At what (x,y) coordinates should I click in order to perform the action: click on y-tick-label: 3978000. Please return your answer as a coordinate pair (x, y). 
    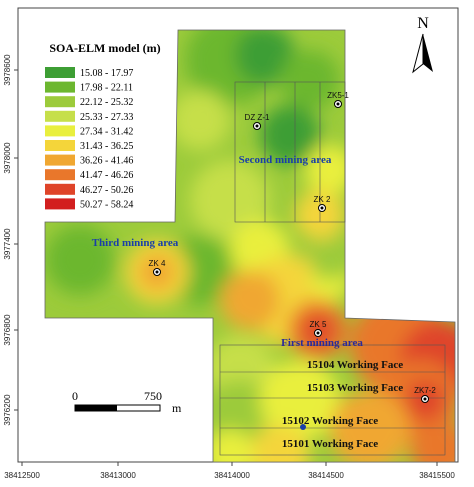
    Looking at the image, I should click on (7, 158).